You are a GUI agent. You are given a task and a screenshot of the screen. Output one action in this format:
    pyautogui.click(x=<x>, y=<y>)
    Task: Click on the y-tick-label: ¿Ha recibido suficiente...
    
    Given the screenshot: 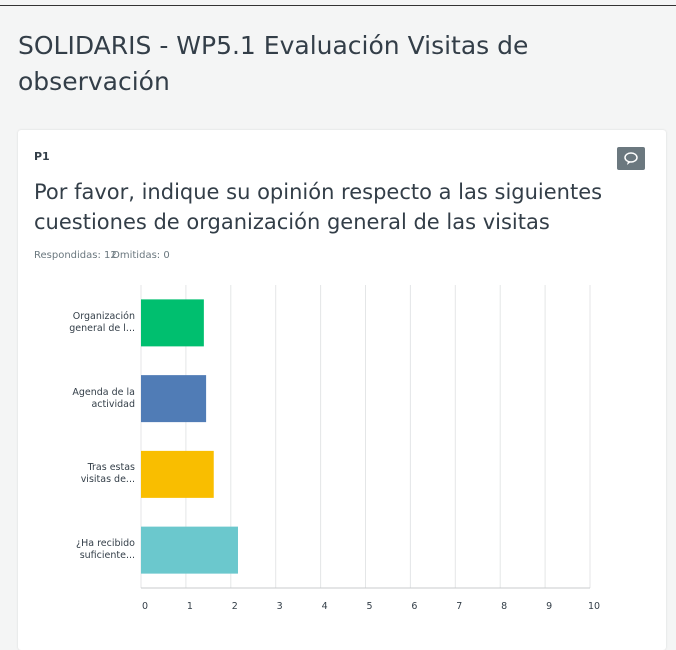 What is the action you would take?
    pyautogui.click(x=105, y=550)
    